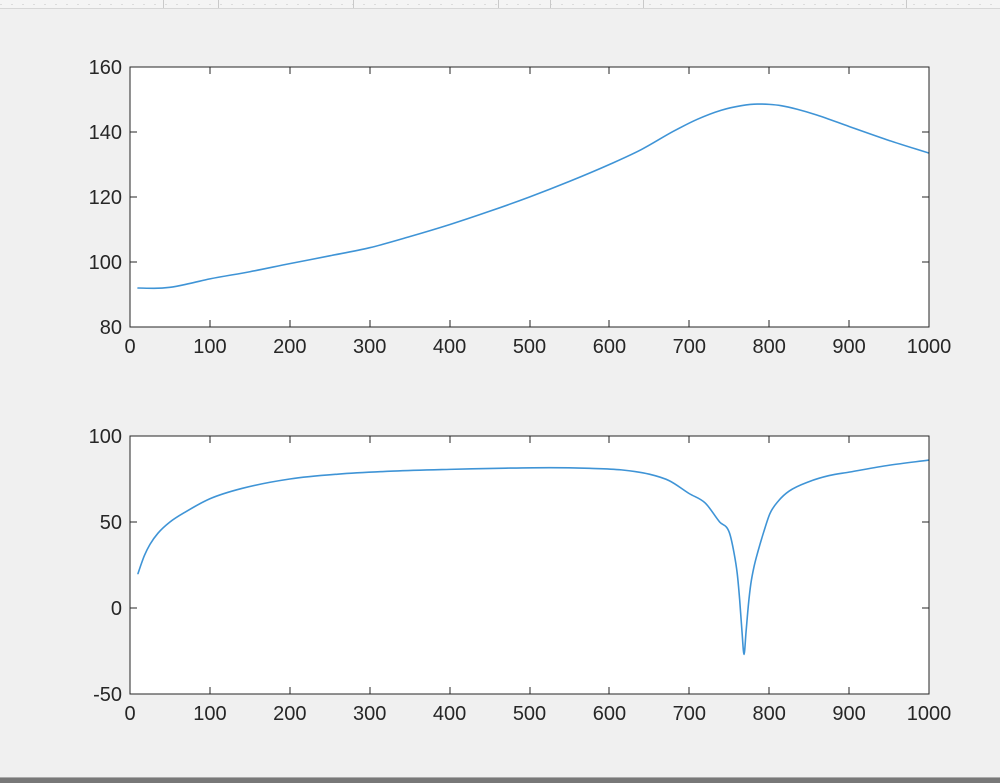 This screenshot has width=1000, height=783. Describe the element at coordinates (116, 609) in the screenshot. I see `y-tick-label: 0` at that location.